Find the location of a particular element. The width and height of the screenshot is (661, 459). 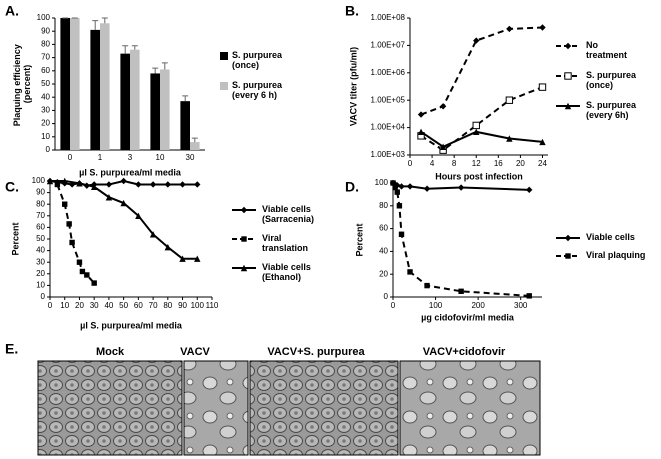

x-tick-label: 200 is located at coordinates (478, 305).